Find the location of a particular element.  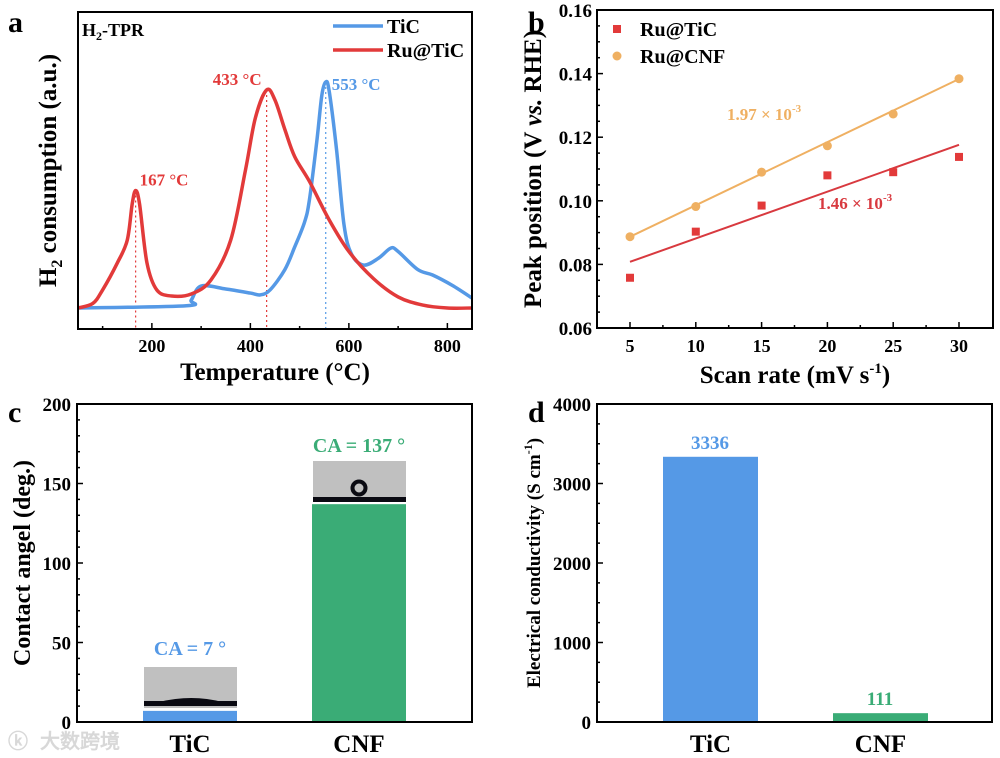

y-axis-label: H2 consumption (a.u.) is located at coordinates (50, 170).